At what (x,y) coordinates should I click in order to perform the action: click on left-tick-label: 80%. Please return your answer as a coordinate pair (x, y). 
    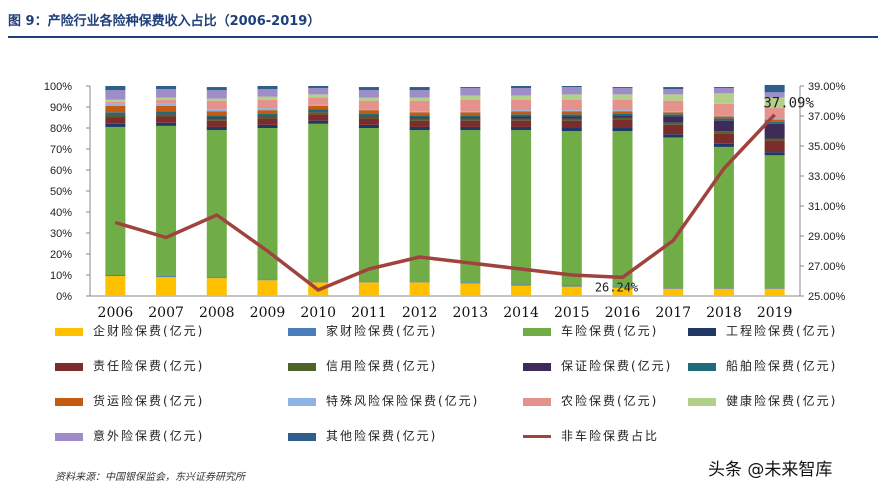
    Looking at the image, I should click on (61, 129).